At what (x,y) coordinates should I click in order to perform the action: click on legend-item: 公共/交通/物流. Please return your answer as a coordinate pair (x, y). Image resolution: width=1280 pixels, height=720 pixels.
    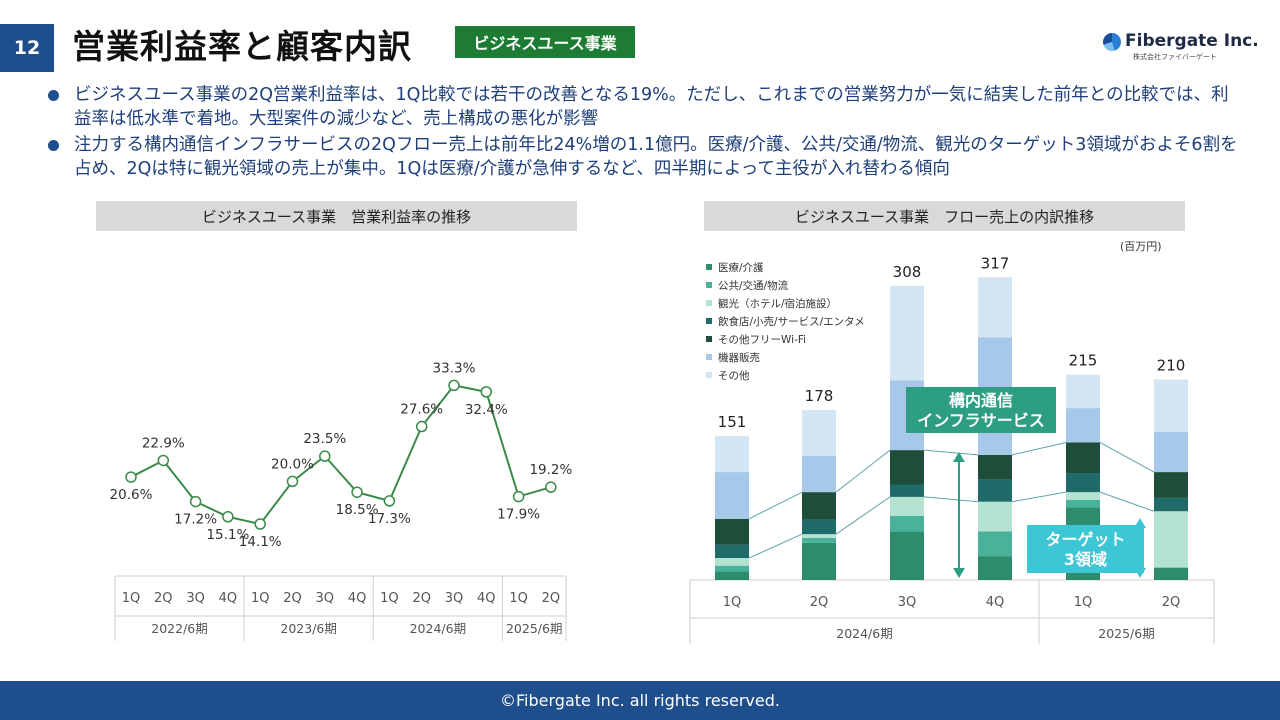
    Looking at the image, I should click on (785, 285).